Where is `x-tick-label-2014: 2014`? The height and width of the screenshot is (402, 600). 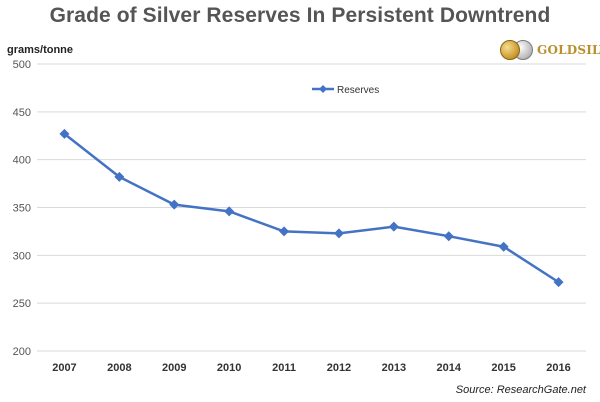 x-tick-label-2014: 2014 is located at coordinates (449, 368).